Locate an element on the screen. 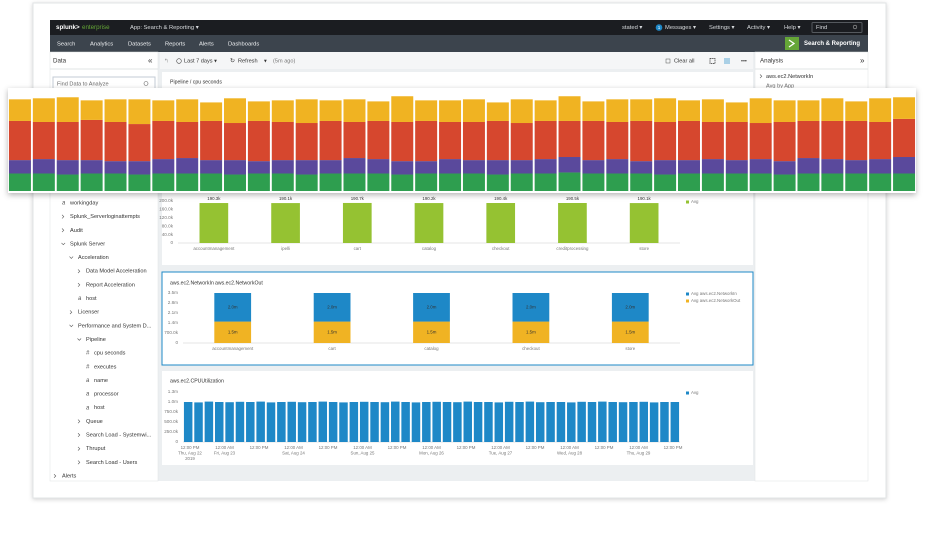 Image resolution: width=930 pixels, height=544 pixels. tree-item: cpu seconds is located at coordinates (110, 354).